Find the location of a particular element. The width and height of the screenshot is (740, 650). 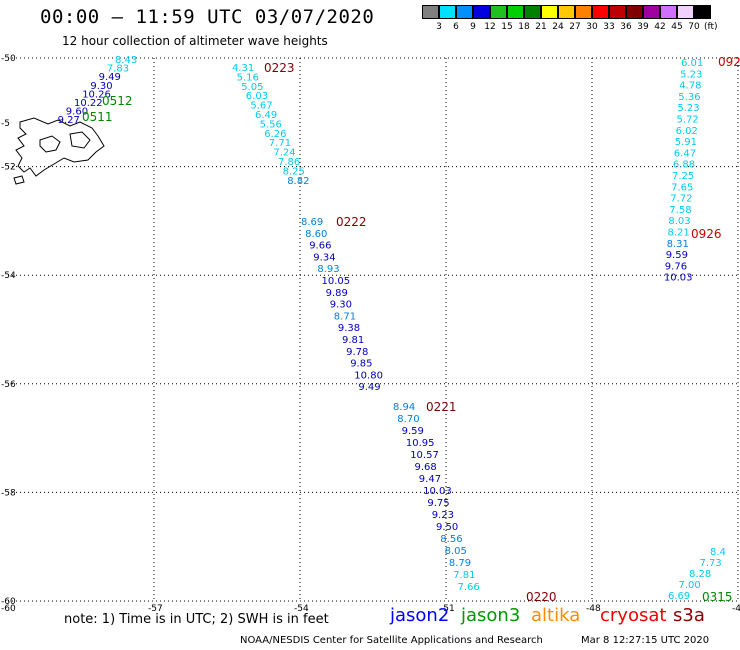

legend-tick-label: 3 is located at coordinates (439, 27).